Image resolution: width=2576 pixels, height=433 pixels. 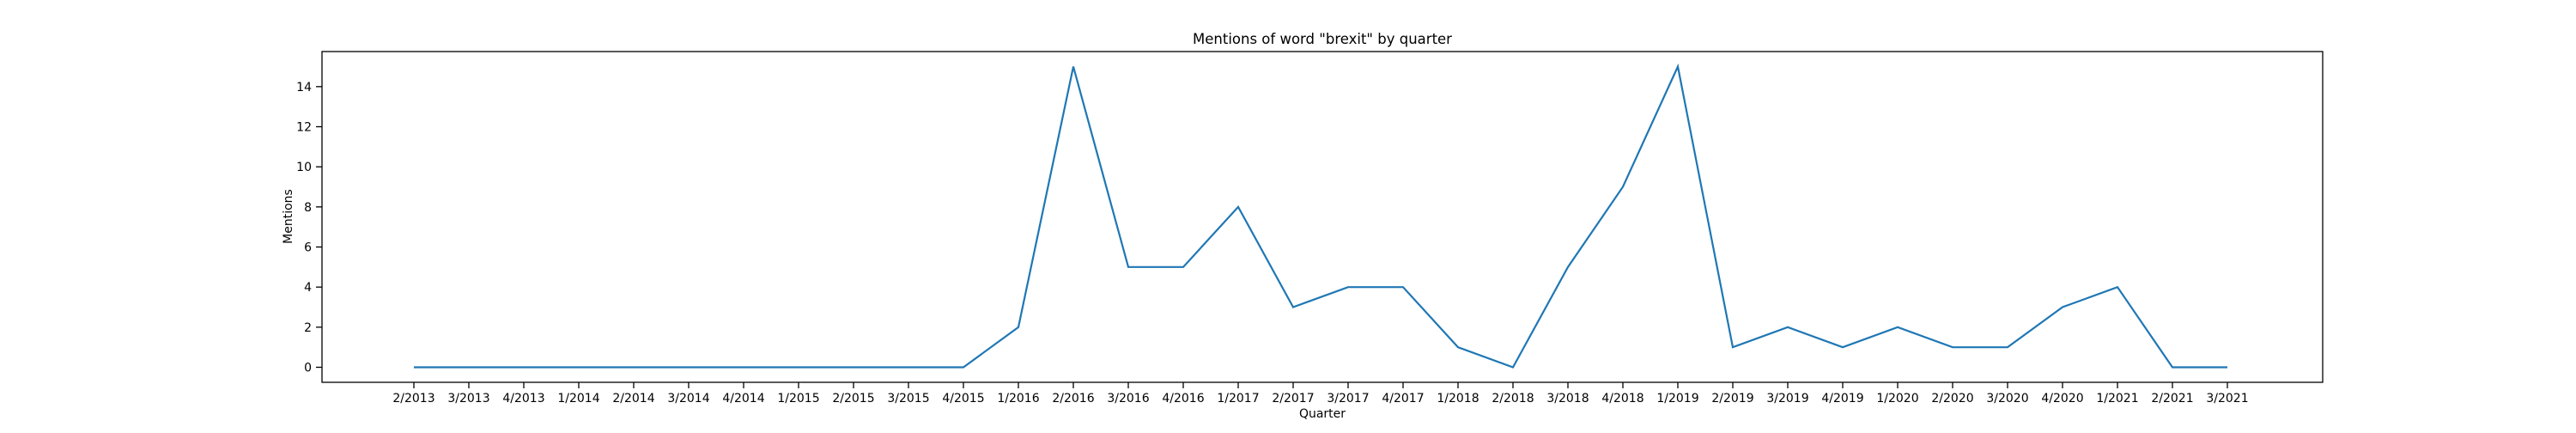 I want to click on x-tick-label: 2/2020, so click(x=1952, y=399).